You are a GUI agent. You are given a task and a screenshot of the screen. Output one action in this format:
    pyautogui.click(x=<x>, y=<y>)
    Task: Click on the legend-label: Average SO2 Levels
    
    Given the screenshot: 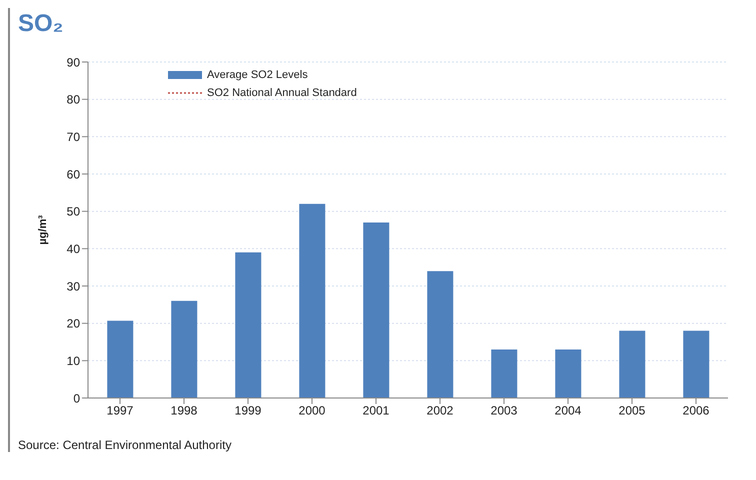 What is the action you would take?
    pyautogui.click(x=257, y=75)
    